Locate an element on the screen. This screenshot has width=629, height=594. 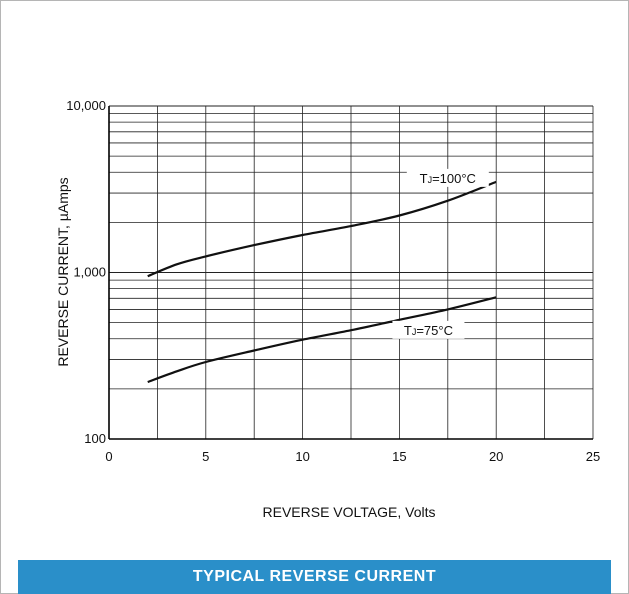
series-line-tj-75c is located at coordinates (322, 340).